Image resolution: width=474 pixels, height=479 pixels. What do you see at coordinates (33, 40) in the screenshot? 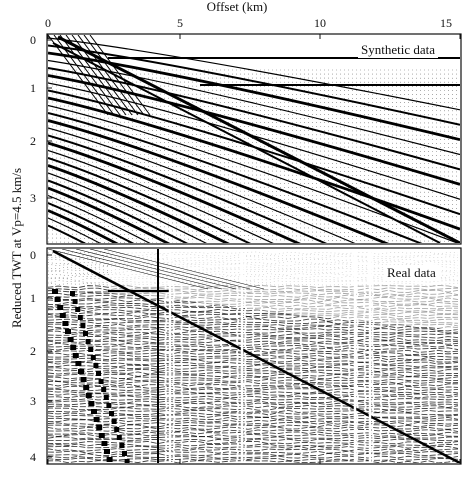
I see `top-y-tick-0: 0` at bounding box center [33, 40].